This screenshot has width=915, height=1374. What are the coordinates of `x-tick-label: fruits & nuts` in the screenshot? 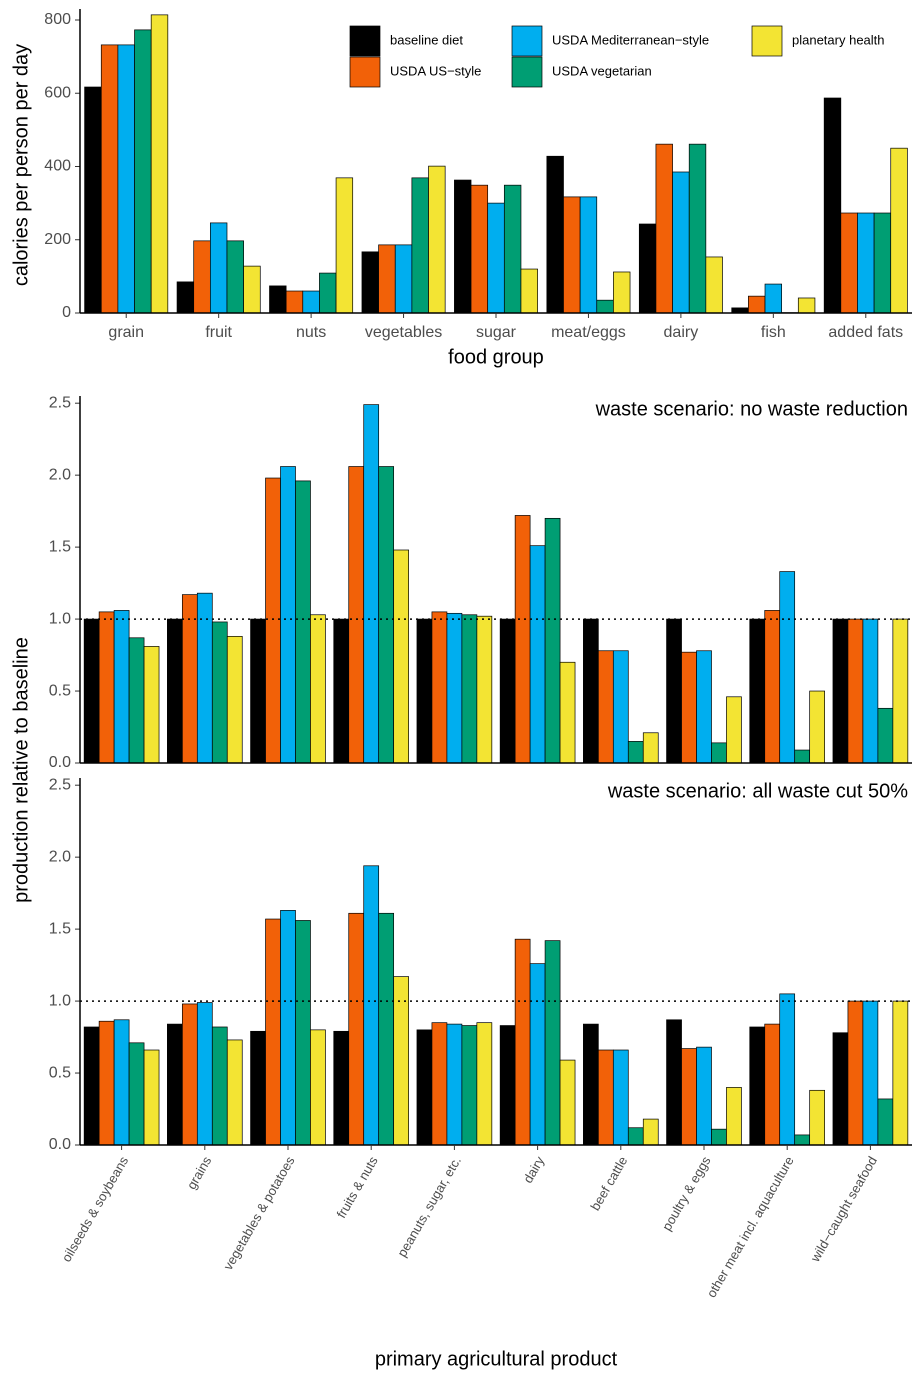 It's located at (357, 1186).